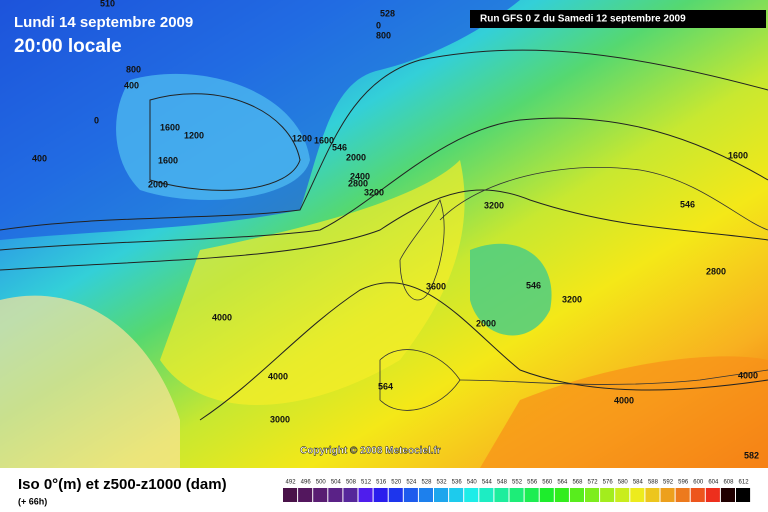 This screenshot has height=512, width=768. I want to click on scale-label: 500, so click(321, 483).